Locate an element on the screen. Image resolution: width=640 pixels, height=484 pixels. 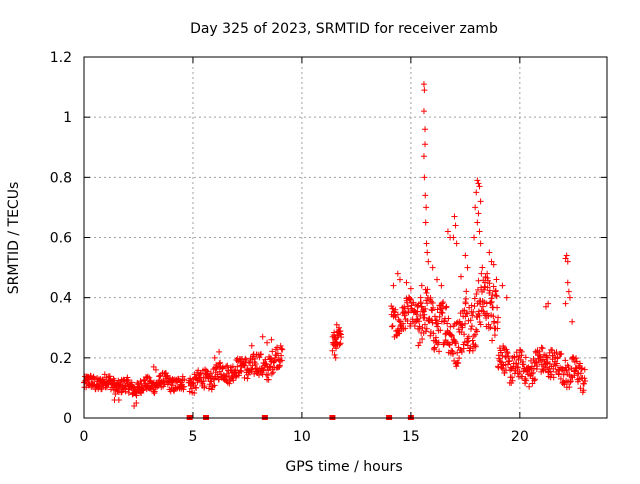
y-tick-label: 0.6 is located at coordinates (61, 239).